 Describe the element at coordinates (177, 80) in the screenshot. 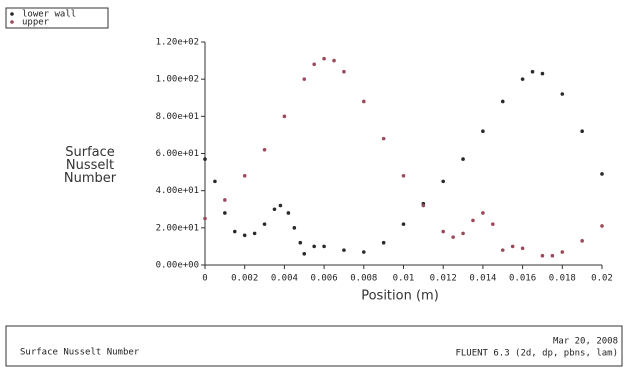

I see `y-tick-label: 1.00e+02` at that location.